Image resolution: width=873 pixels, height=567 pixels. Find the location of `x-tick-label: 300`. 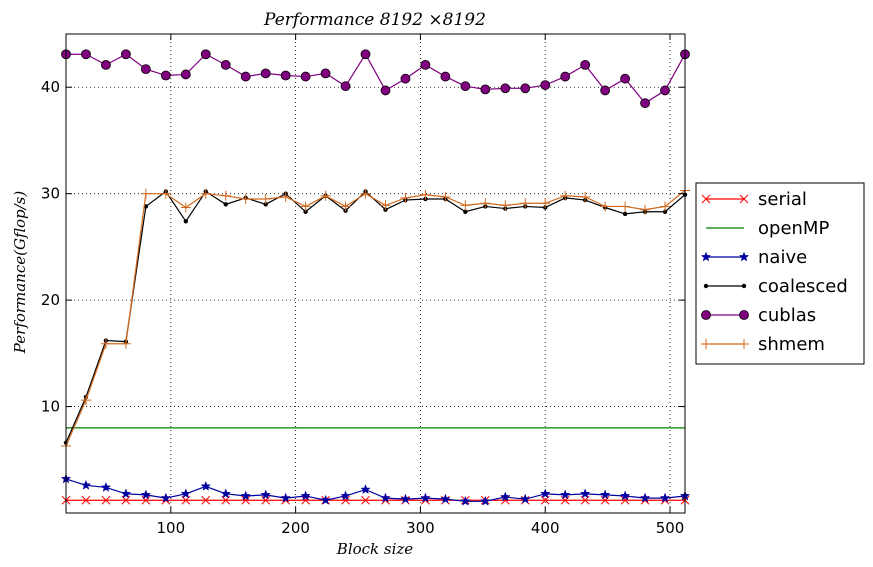

x-tick-label: 300 is located at coordinates (420, 528).